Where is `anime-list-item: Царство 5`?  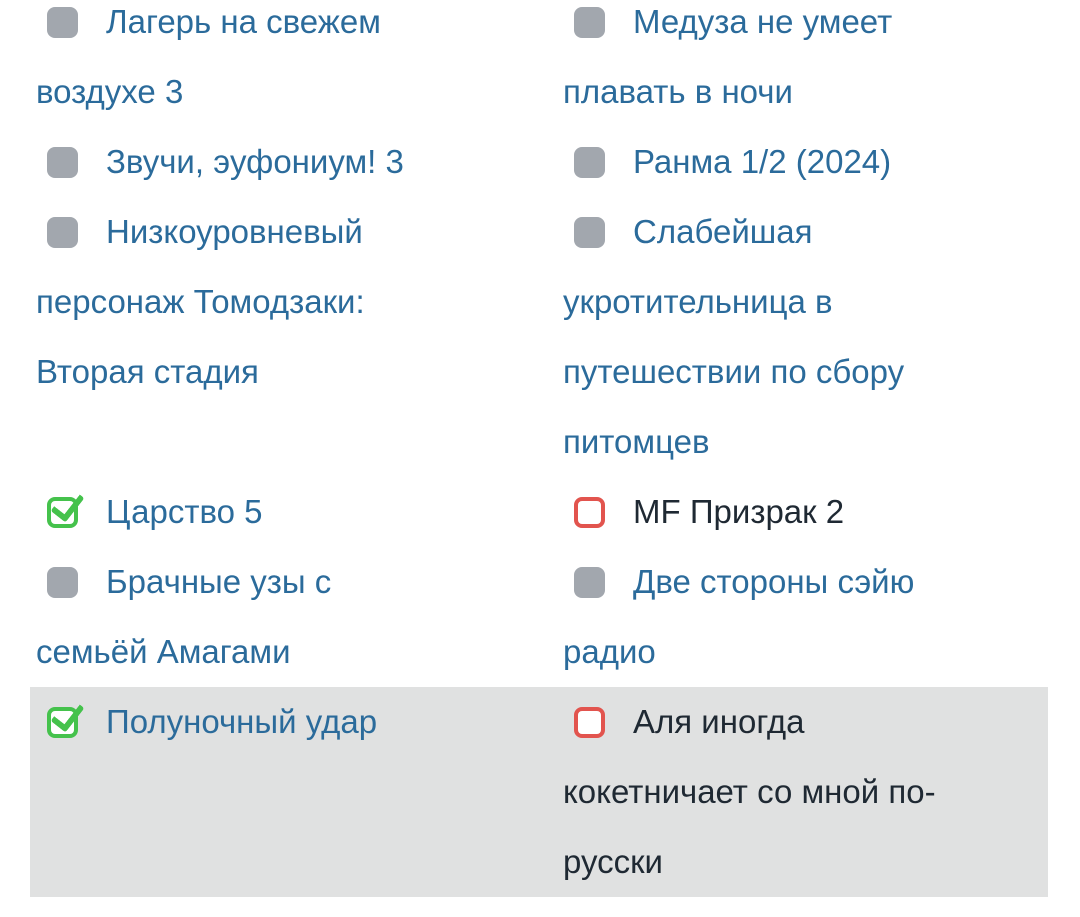 anime-list-item: Царство 5 is located at coordinates (293, 512).